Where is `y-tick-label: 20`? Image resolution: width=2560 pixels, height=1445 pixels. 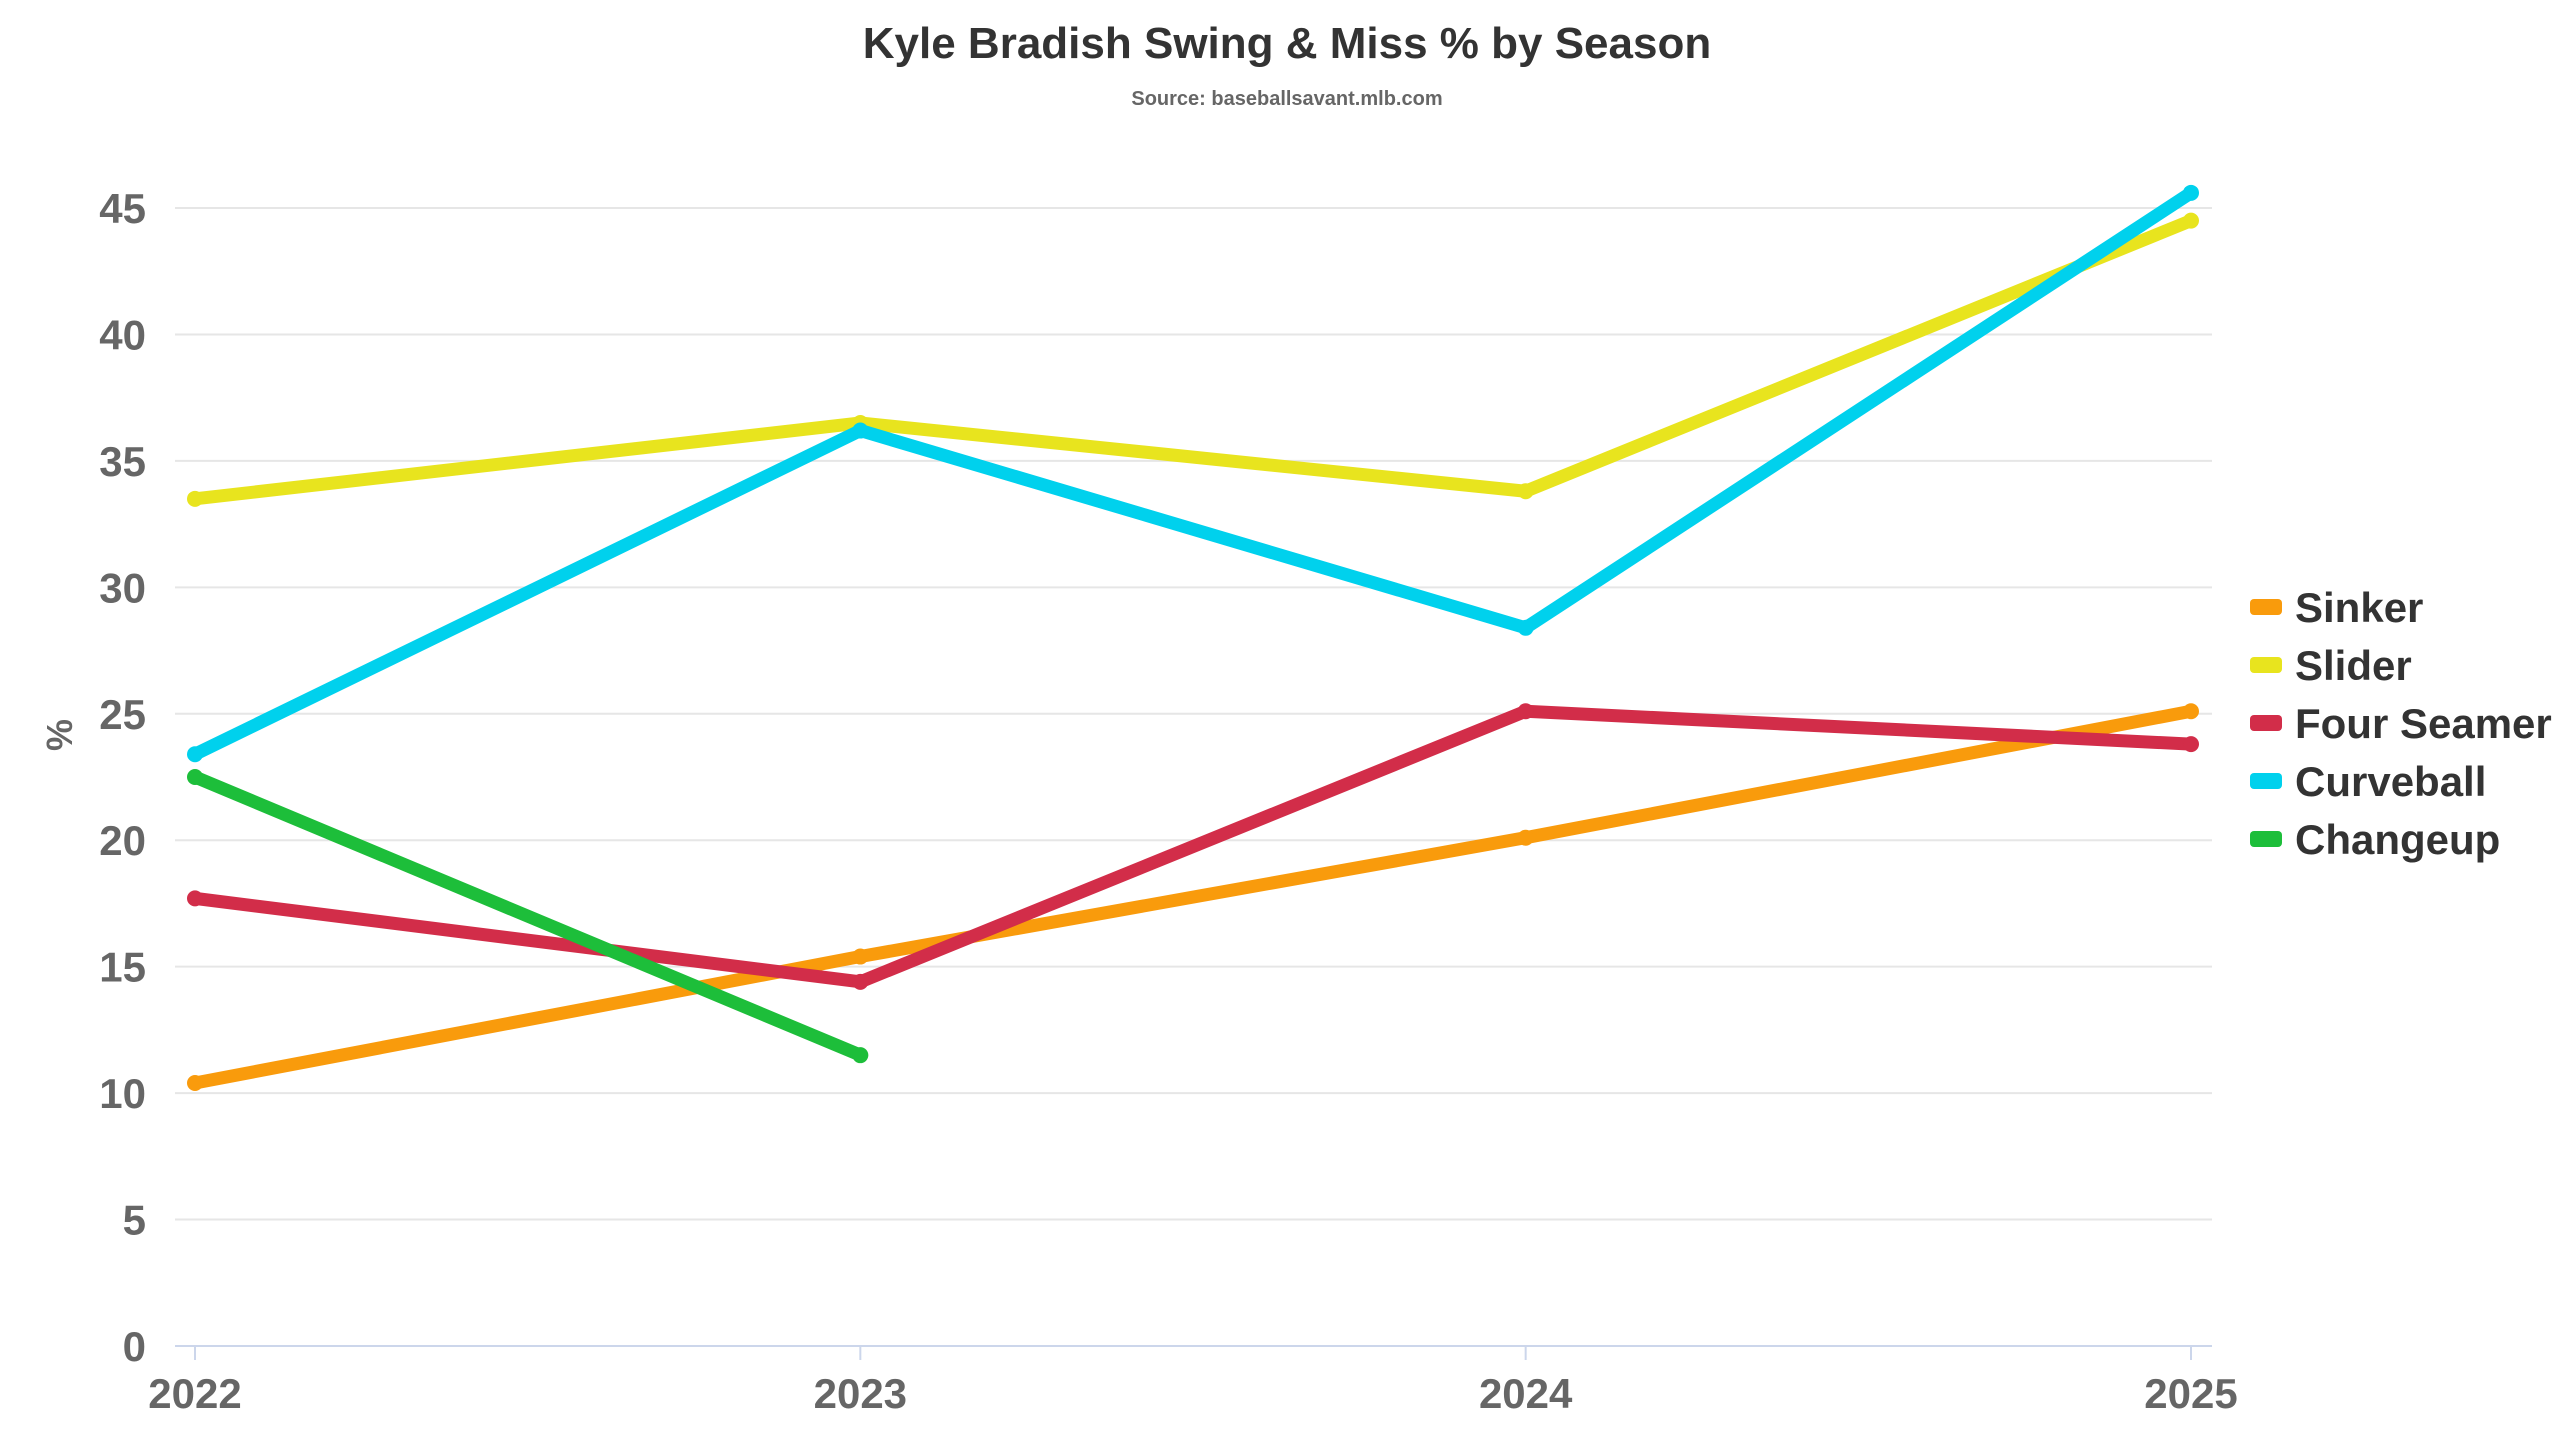 y-tick-label: 20 is located at coordinates (122, 840).